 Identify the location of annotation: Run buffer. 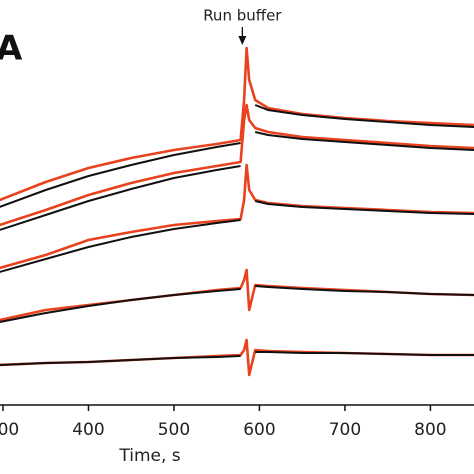
(242, 16).